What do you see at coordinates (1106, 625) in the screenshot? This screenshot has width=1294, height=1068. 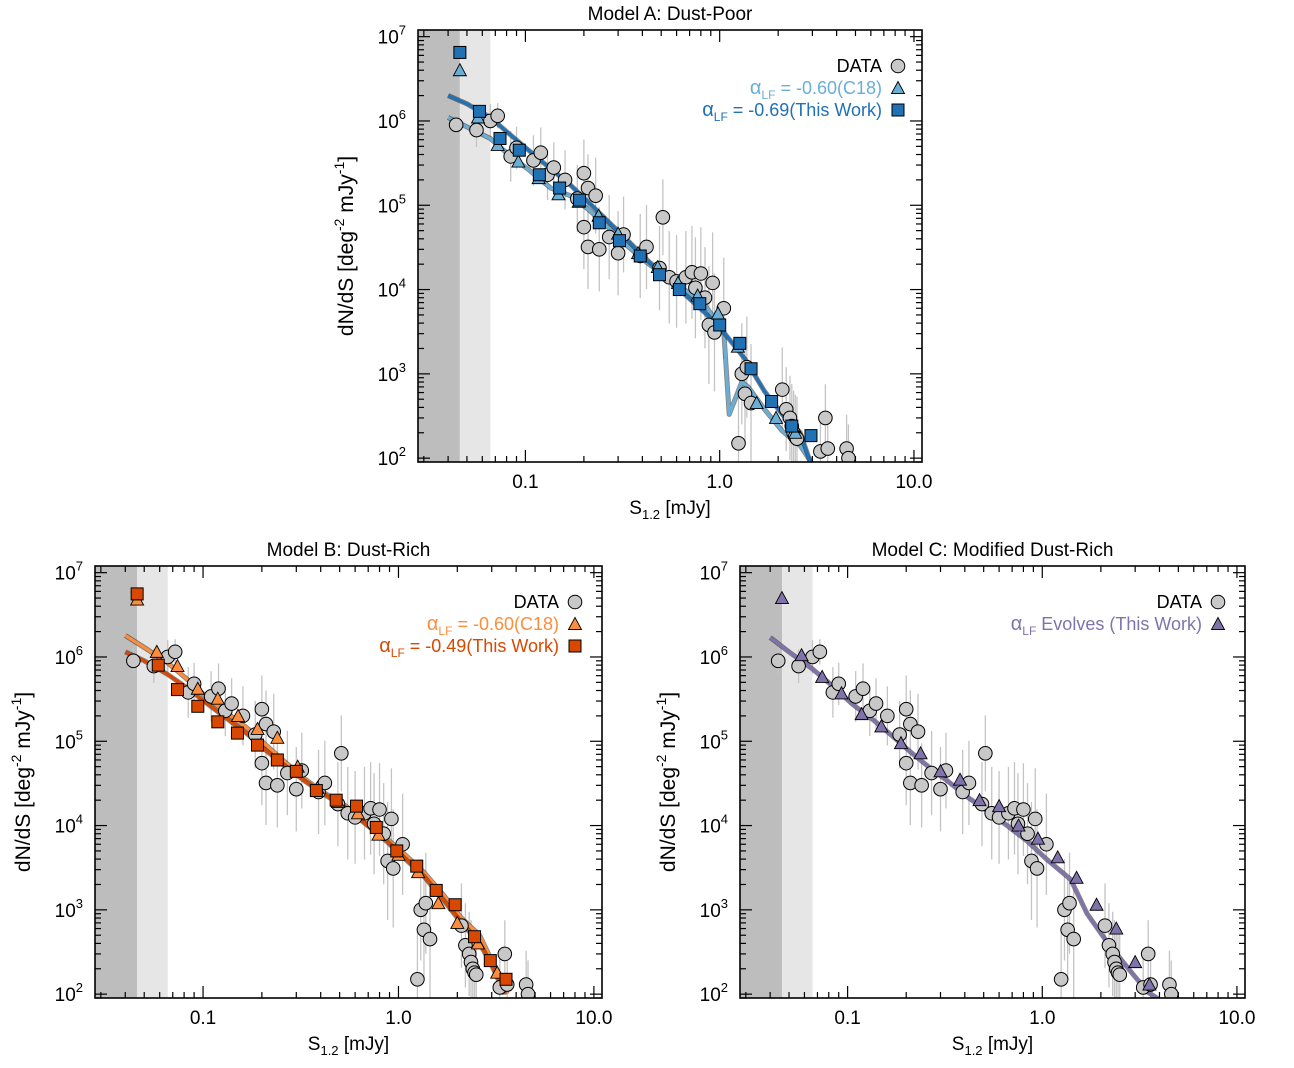 I see `legend-label: αLF Evolves (This Work)` at bounding box center [1106, 625].